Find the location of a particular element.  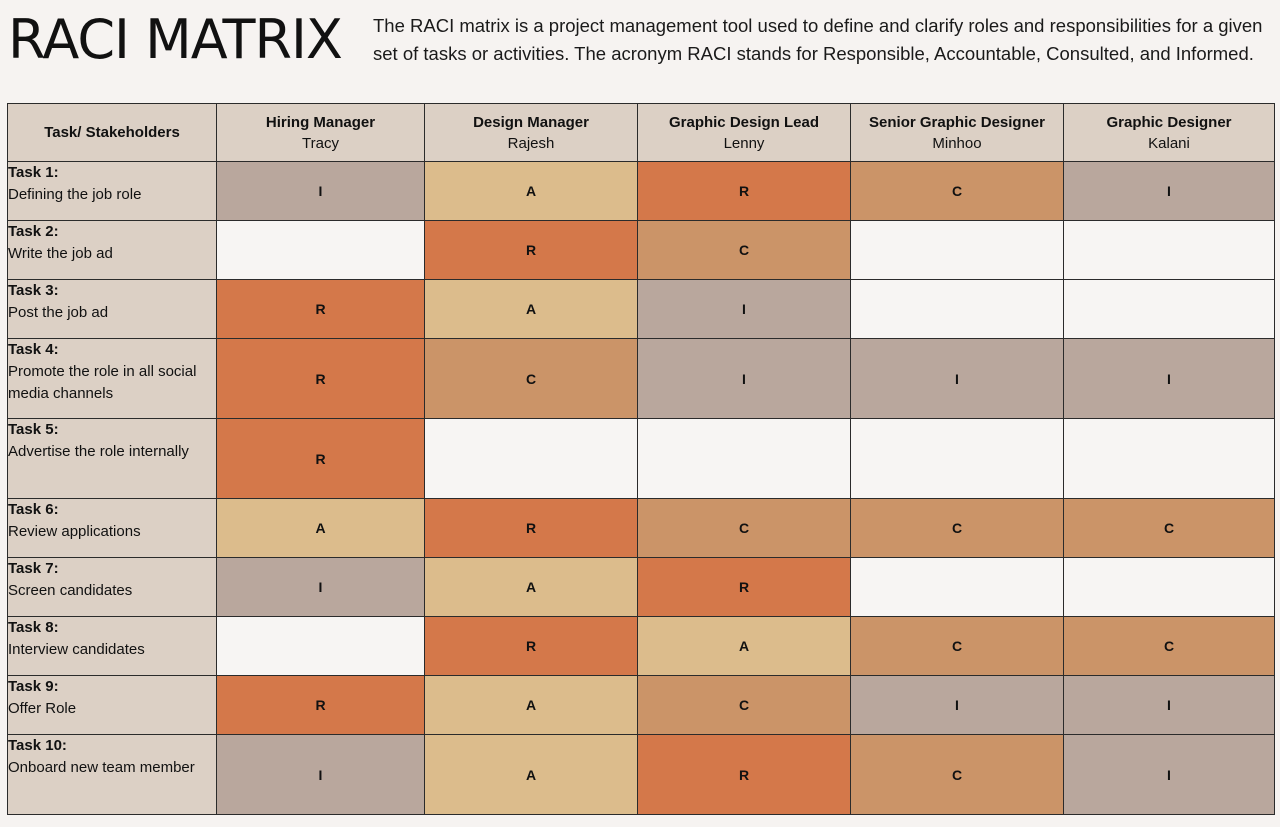

stakeholder-header: Graphic Design Lead Lenny is located at coordinates (744, 132).